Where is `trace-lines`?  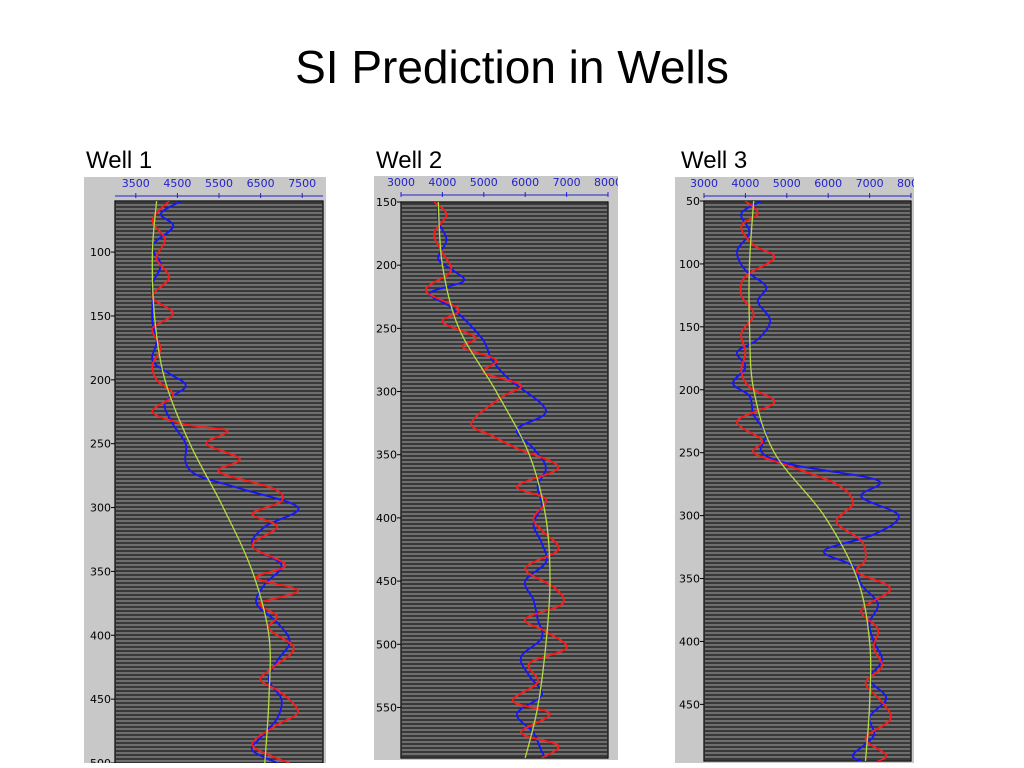
trace-lines is located at coordinates (504, 480).